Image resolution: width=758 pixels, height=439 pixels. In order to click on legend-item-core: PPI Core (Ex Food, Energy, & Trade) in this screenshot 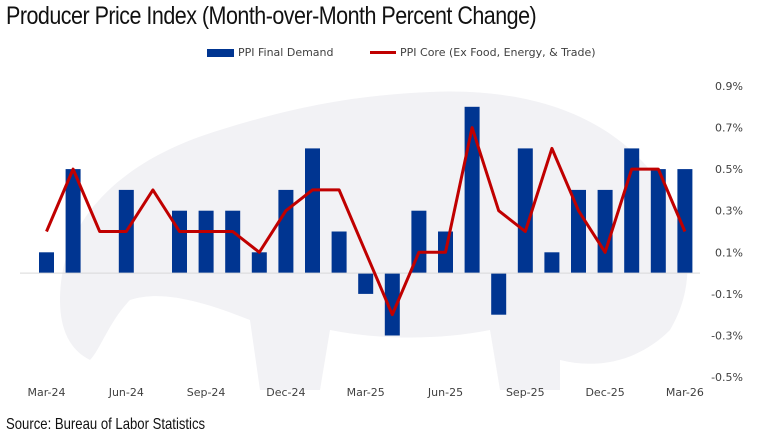, I will do `click(483, 52)`.